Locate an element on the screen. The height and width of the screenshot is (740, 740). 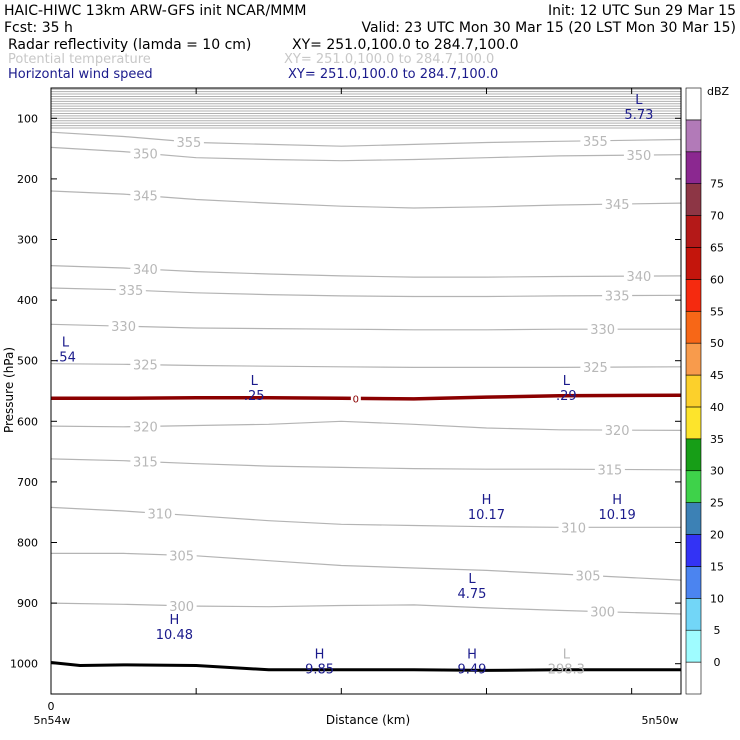
y-axis-title: Pressure (hPa) is located at coordinates (9, 390).